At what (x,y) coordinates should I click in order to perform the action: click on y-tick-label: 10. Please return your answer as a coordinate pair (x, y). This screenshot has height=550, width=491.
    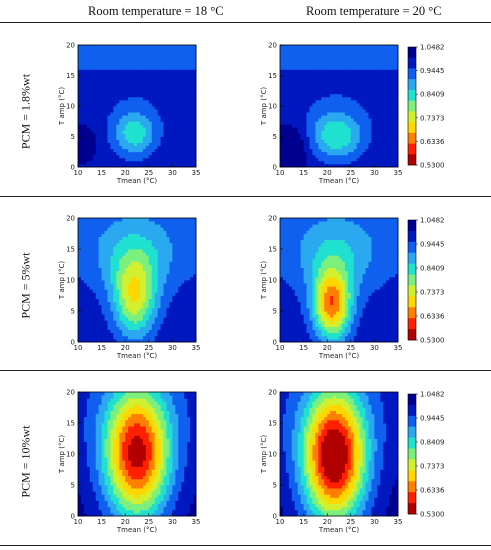
    Looking at the image, I should click on (272, 107).